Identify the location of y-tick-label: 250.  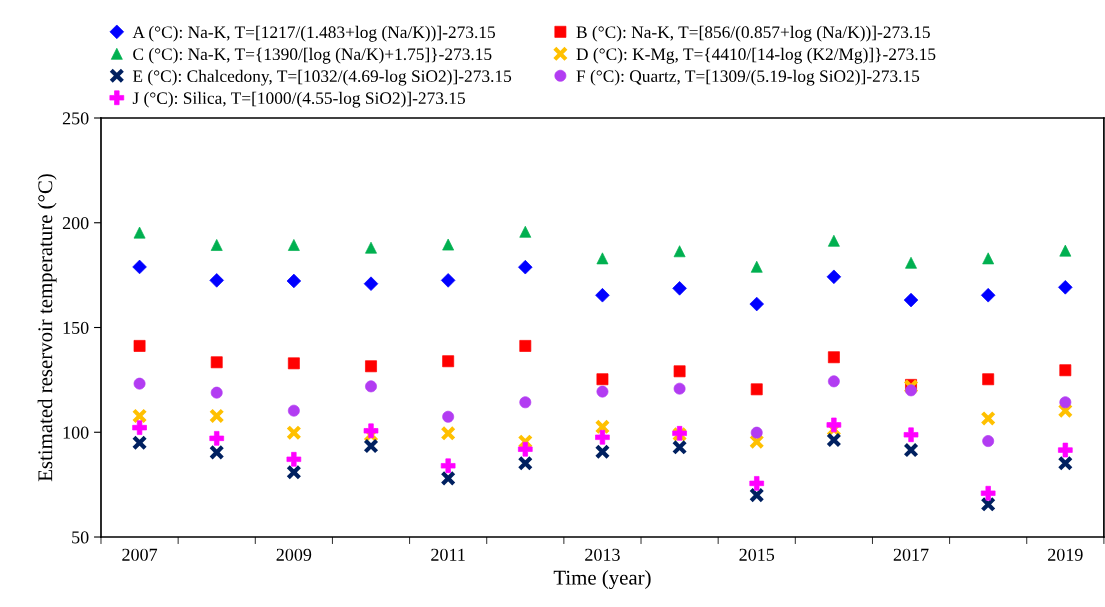
(75, 118).